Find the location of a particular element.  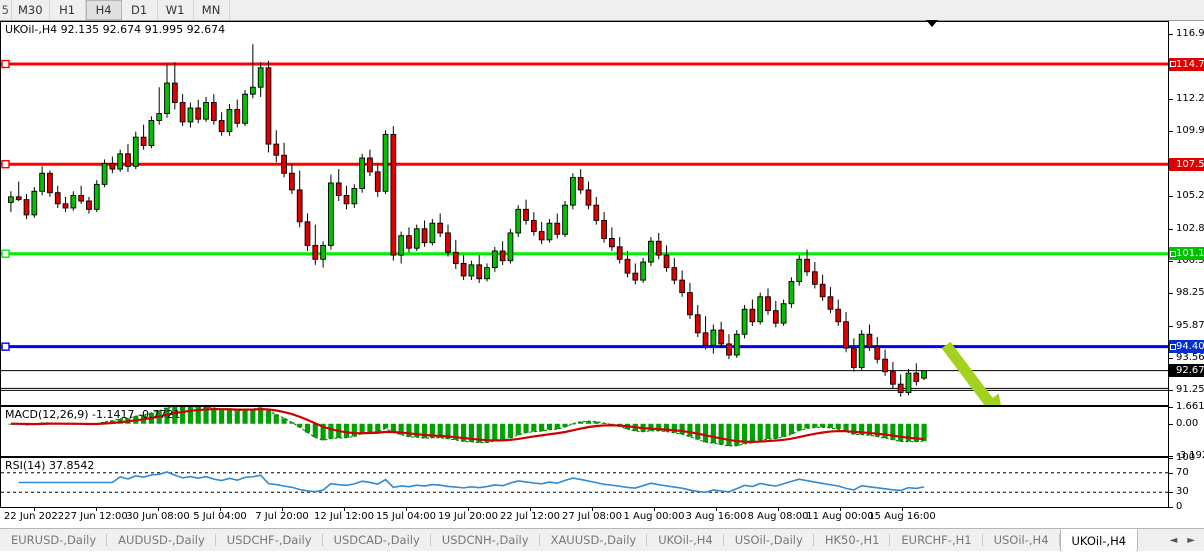

chart-tab: EURUSD-,Daily is located at coordinates (54, 540).